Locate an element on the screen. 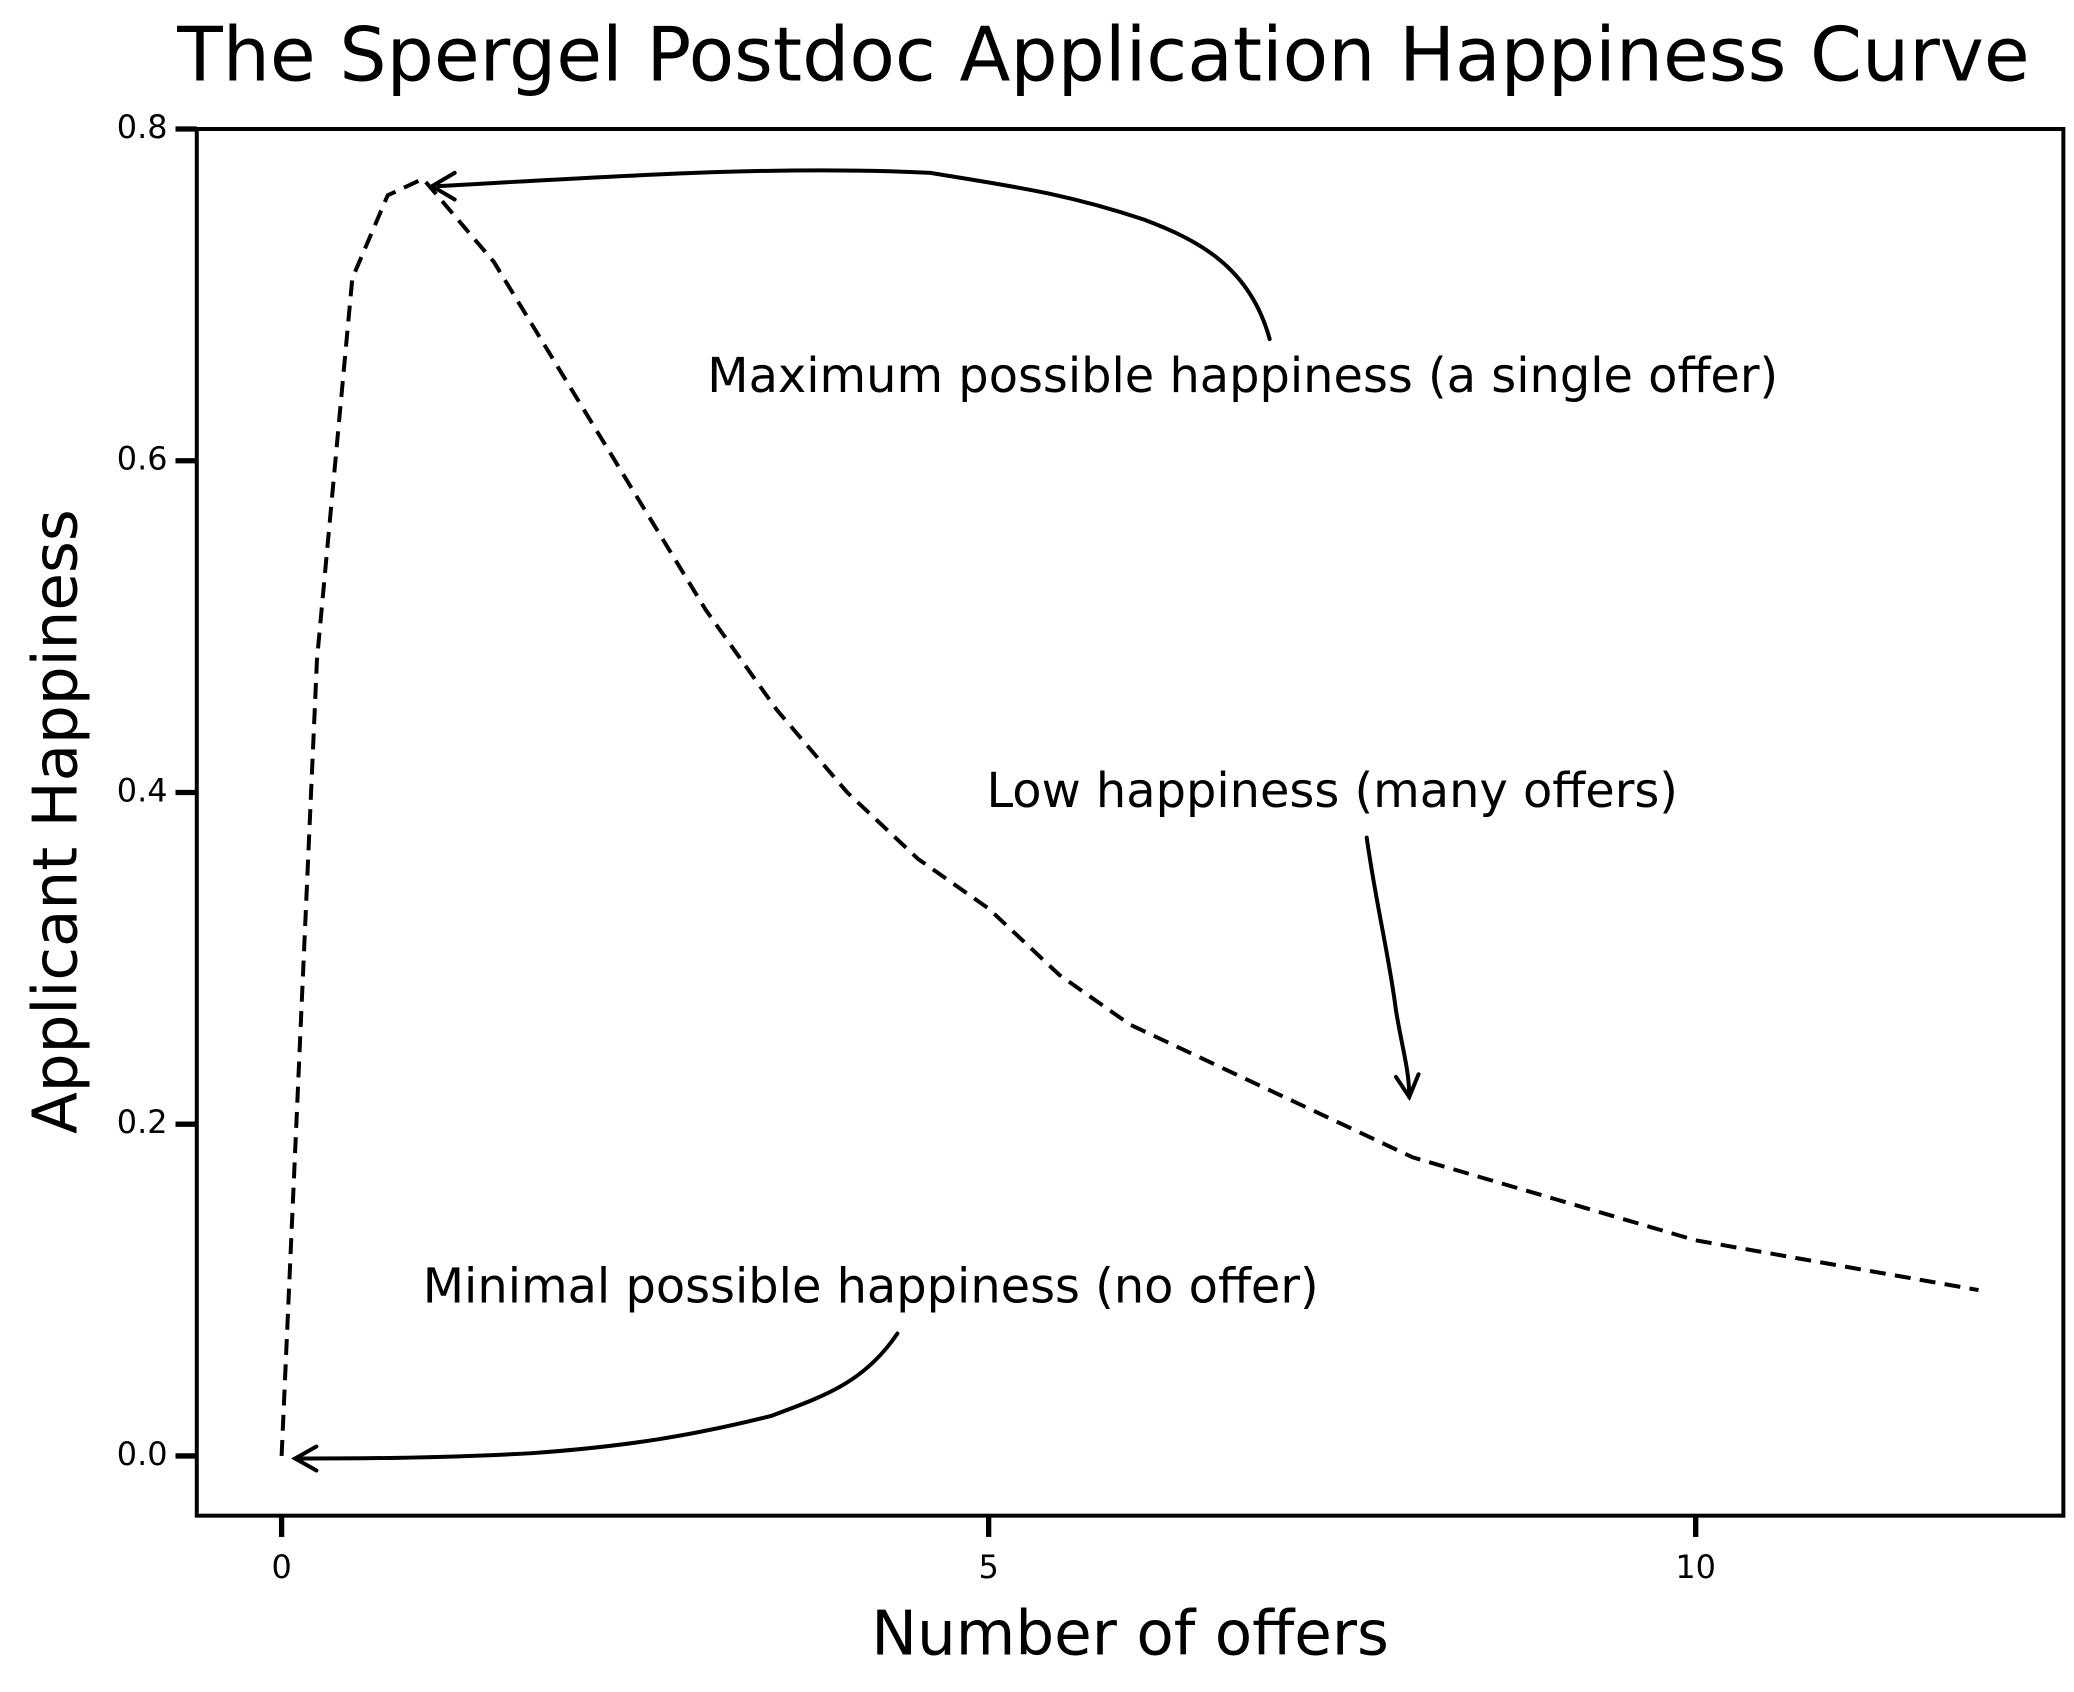  y-tick-label: 0.6 is located at coordinates (142, 459).